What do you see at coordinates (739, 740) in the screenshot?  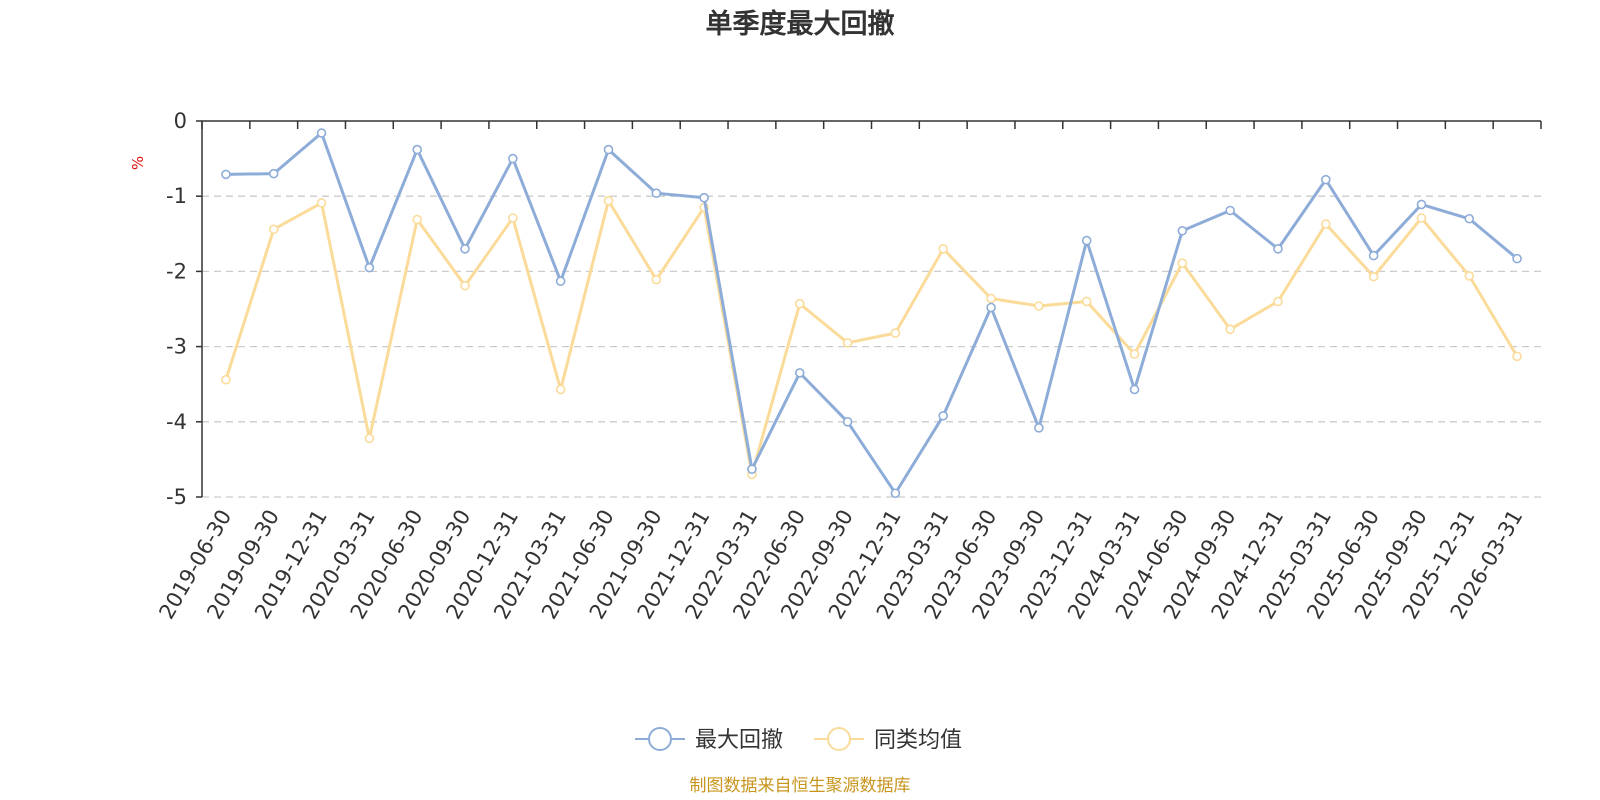 I see `legend-label: 最大回撤` at bounding box center [739, 740].